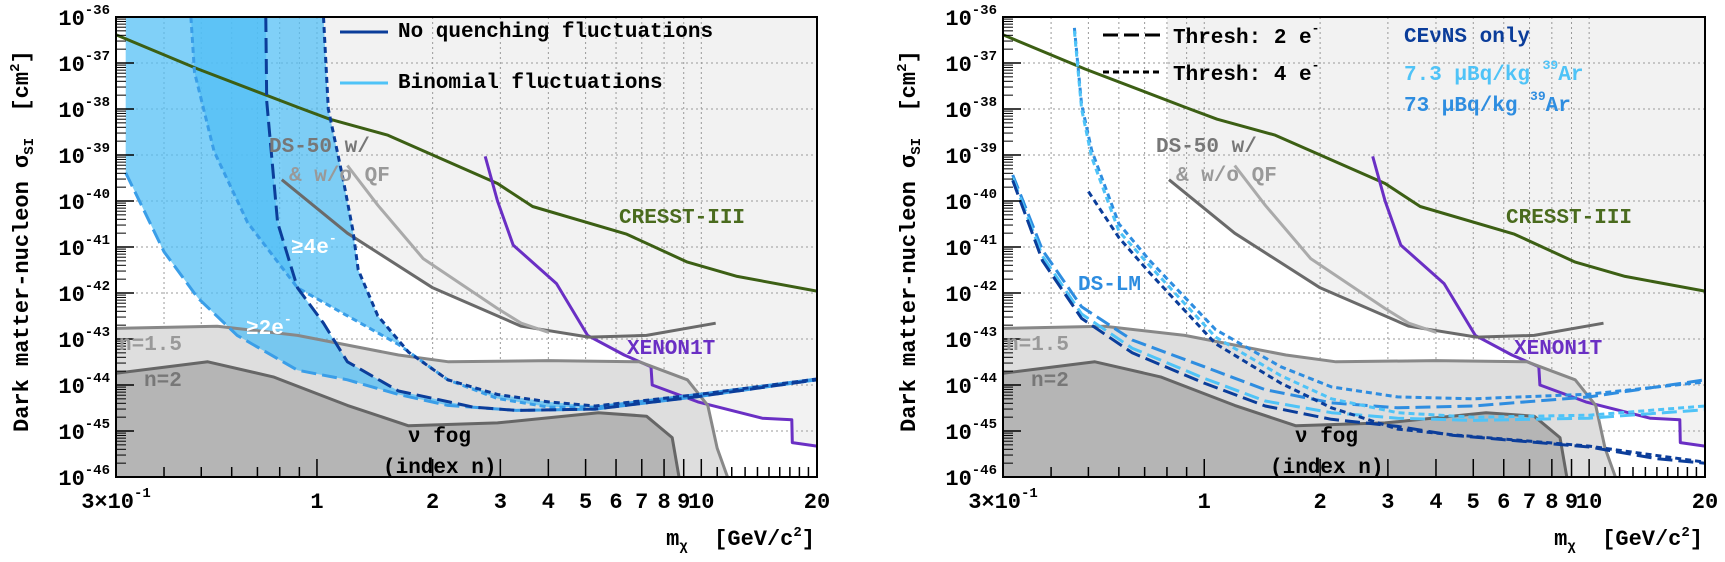  Describe the element at coordinates (1226, 176) in the screenshot. I see `label-ds50-2-right: & w/o QF` at that location.